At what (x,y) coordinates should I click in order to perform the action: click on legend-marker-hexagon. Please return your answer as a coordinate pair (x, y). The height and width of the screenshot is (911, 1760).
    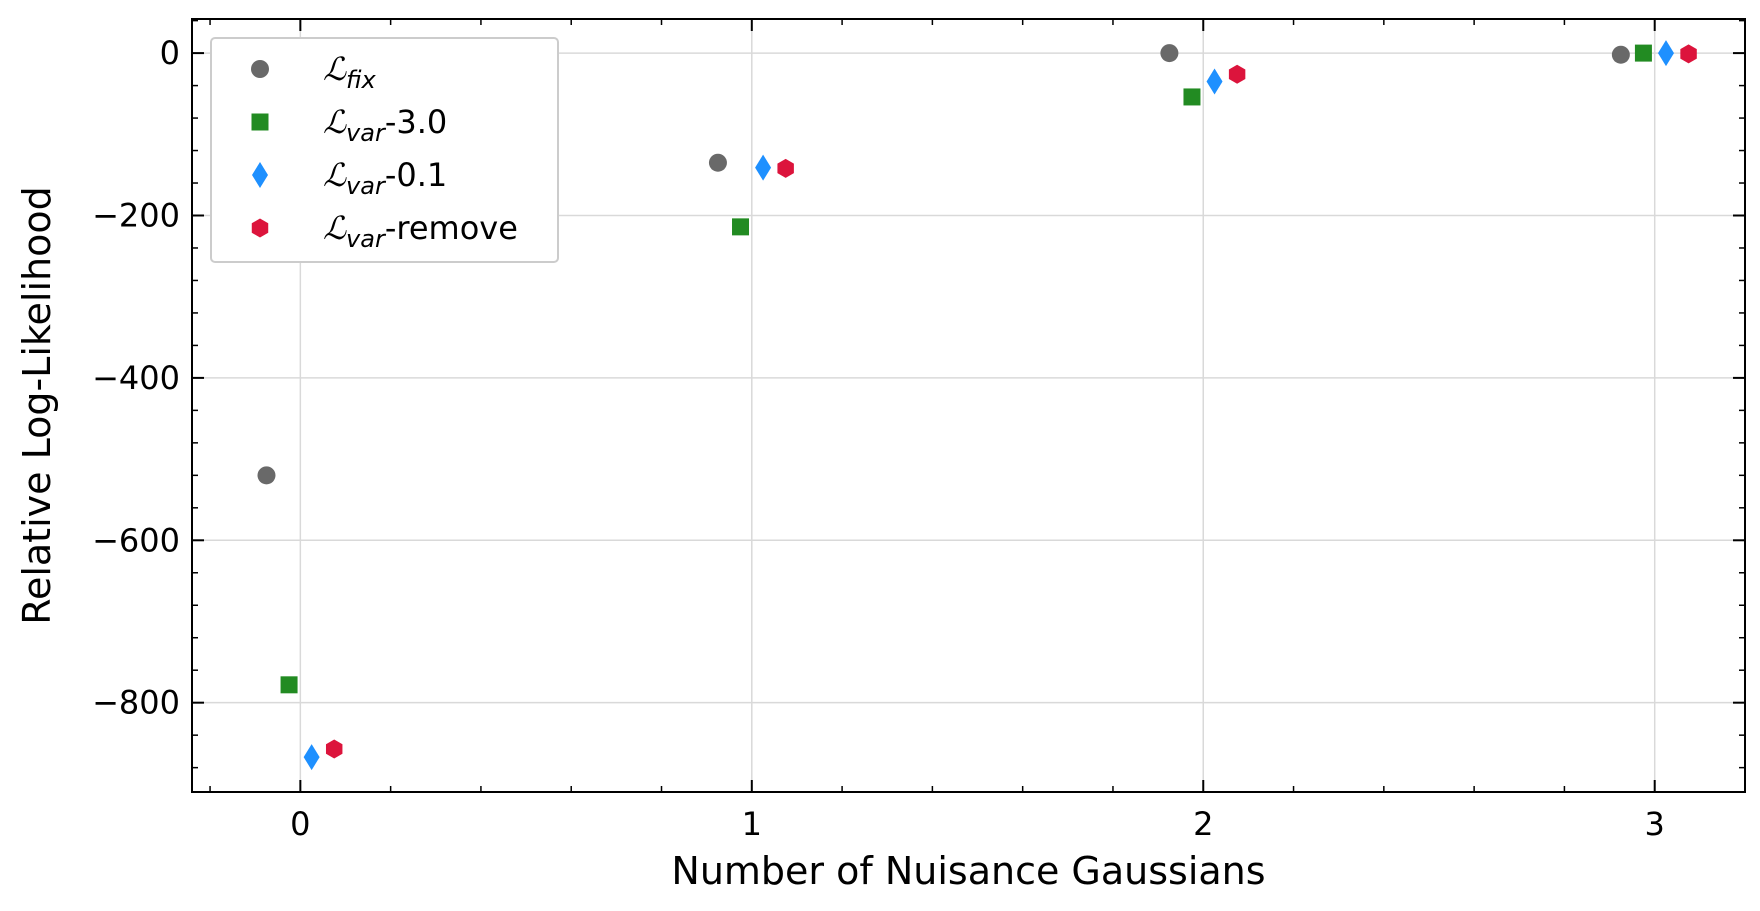
    Looking at the image, I should click on (260, 228).